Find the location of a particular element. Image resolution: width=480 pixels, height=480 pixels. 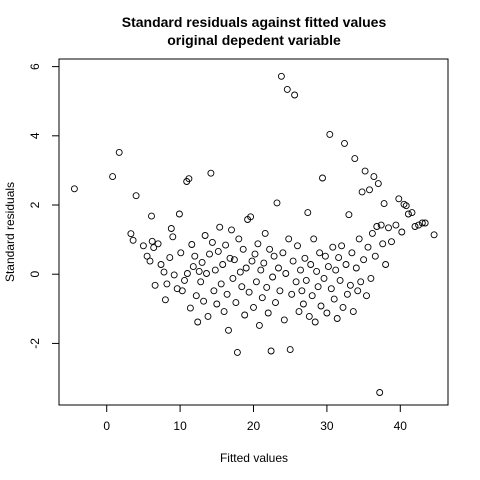

y-axis-label: Standard residuals is located at coordinates (10, 232).